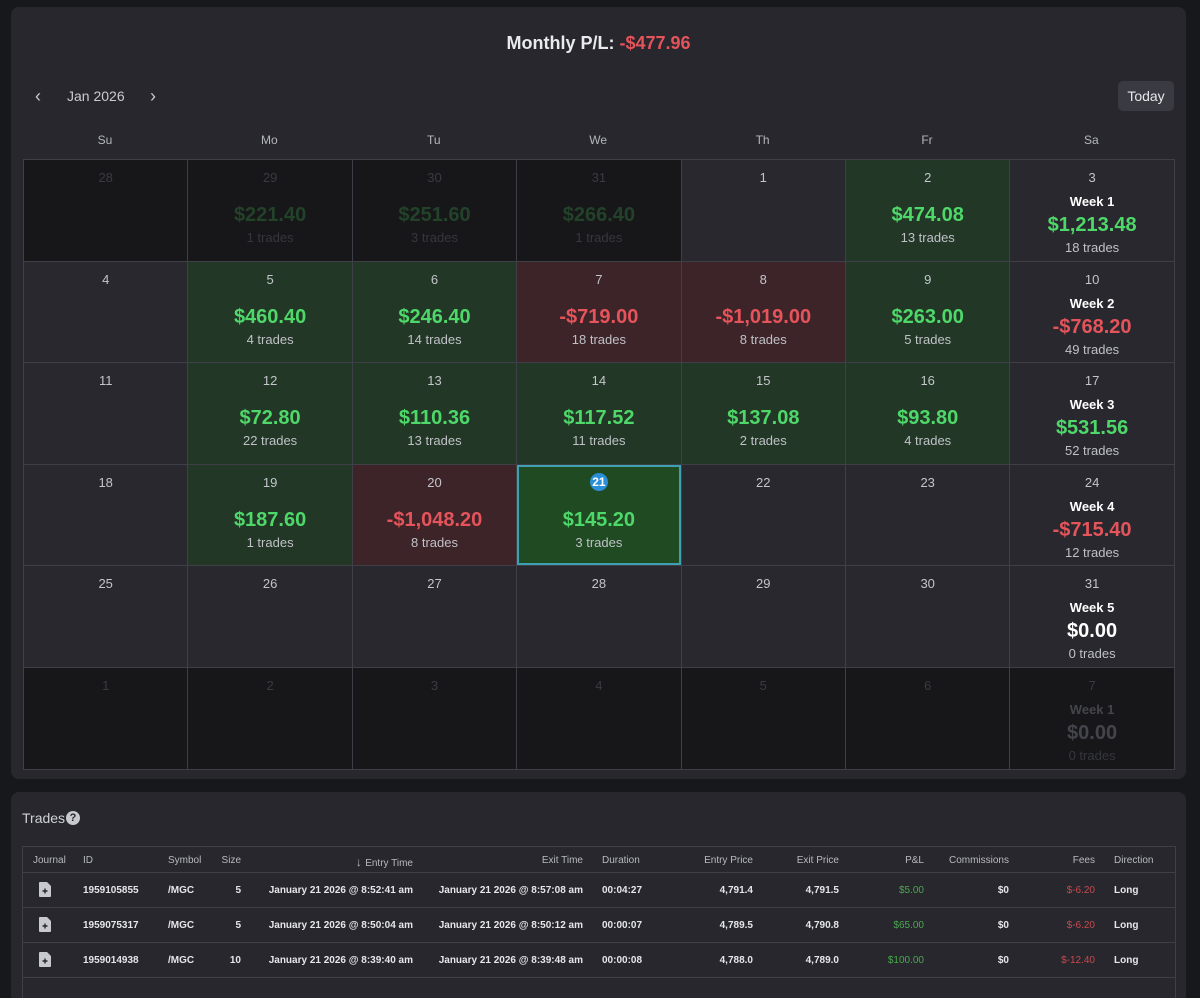 The height and width of the screenshot is (998, 1200). What do you see at coordinates (817, 860) in the screenshot?
I see `column-header-exit-price: Exit Price` at bounding box center [817, 860].